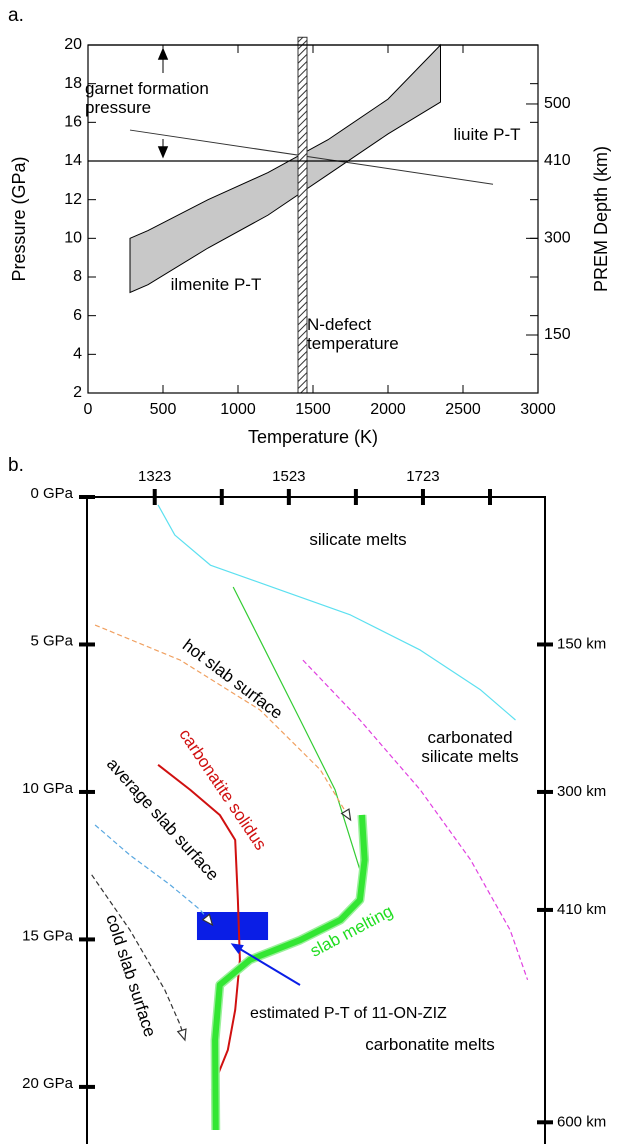 This screenshot has height=1144, width=618. I want to click on x-tick-label: 1323, so click(154, 476).